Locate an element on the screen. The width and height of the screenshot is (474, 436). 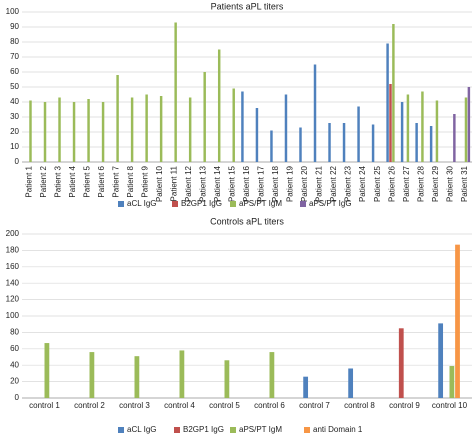
y-tick-label: 60 is located at coordinates (14, 348).